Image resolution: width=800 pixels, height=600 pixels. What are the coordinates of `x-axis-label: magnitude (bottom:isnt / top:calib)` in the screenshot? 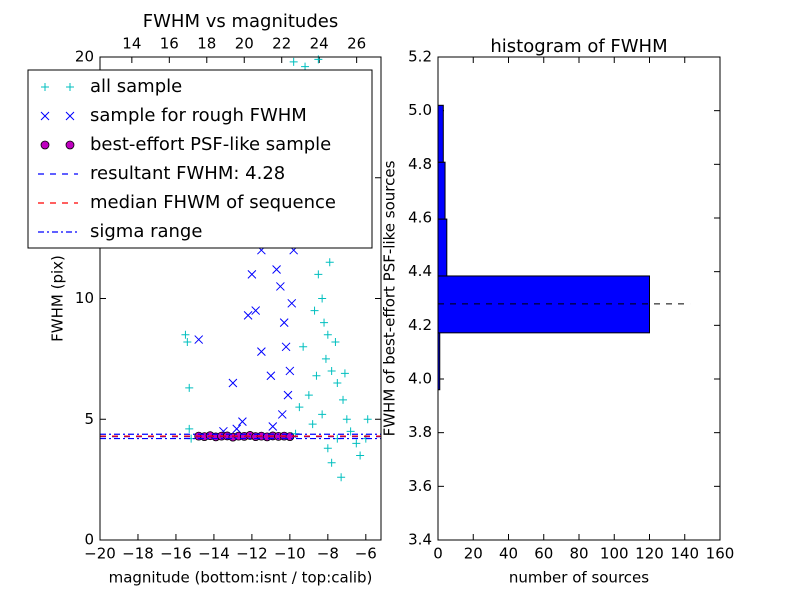 It's located at (241, 578).